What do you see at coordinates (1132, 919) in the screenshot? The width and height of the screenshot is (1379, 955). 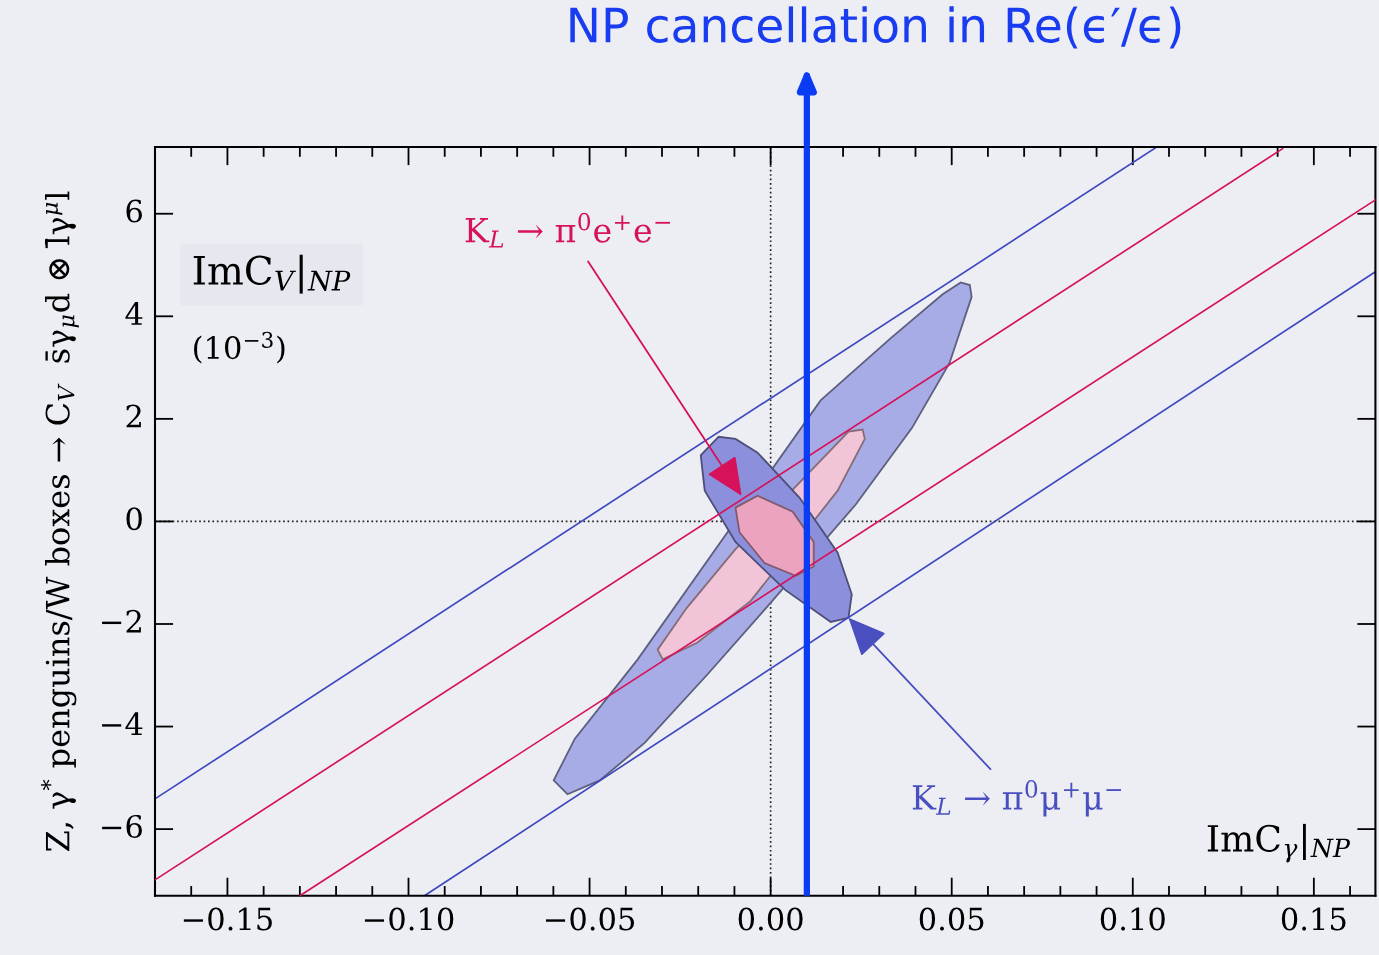 I see `x-tick-label: 0.10` at bounding box center [1132, 919].